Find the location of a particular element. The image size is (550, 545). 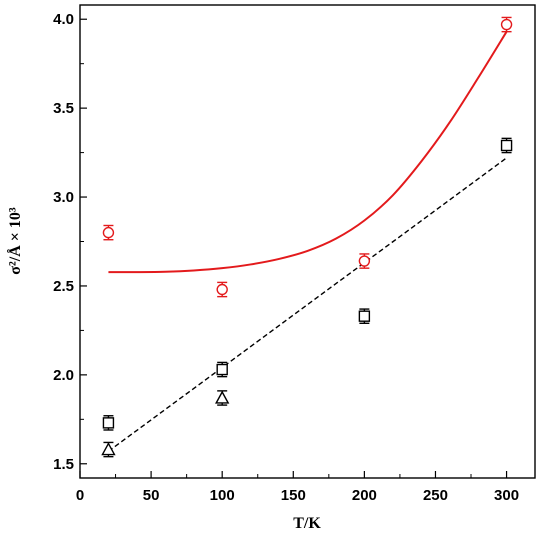

y-tick-label: 1.5 is located at coordinates (63, 464).